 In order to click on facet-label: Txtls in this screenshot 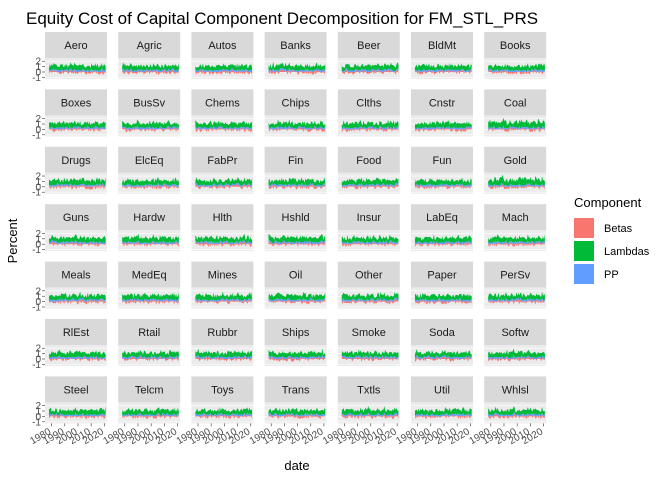, I will do `click(369, 390)`.